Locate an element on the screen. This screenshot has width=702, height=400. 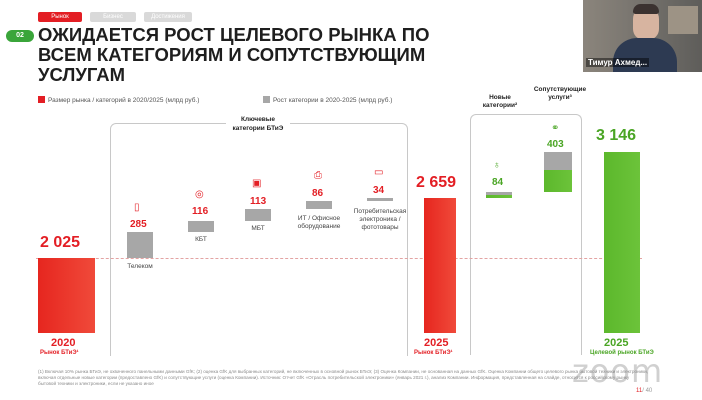
year-2025-market-sub: Рынок БТиЭ¹ is located at coordinates (433, 353).